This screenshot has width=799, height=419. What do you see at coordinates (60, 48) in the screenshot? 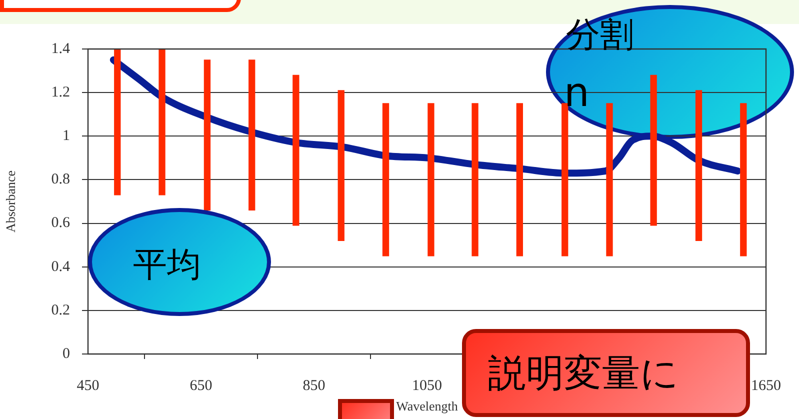
I see `y-tick-label: 1.4` at bounding box center [60, 48].